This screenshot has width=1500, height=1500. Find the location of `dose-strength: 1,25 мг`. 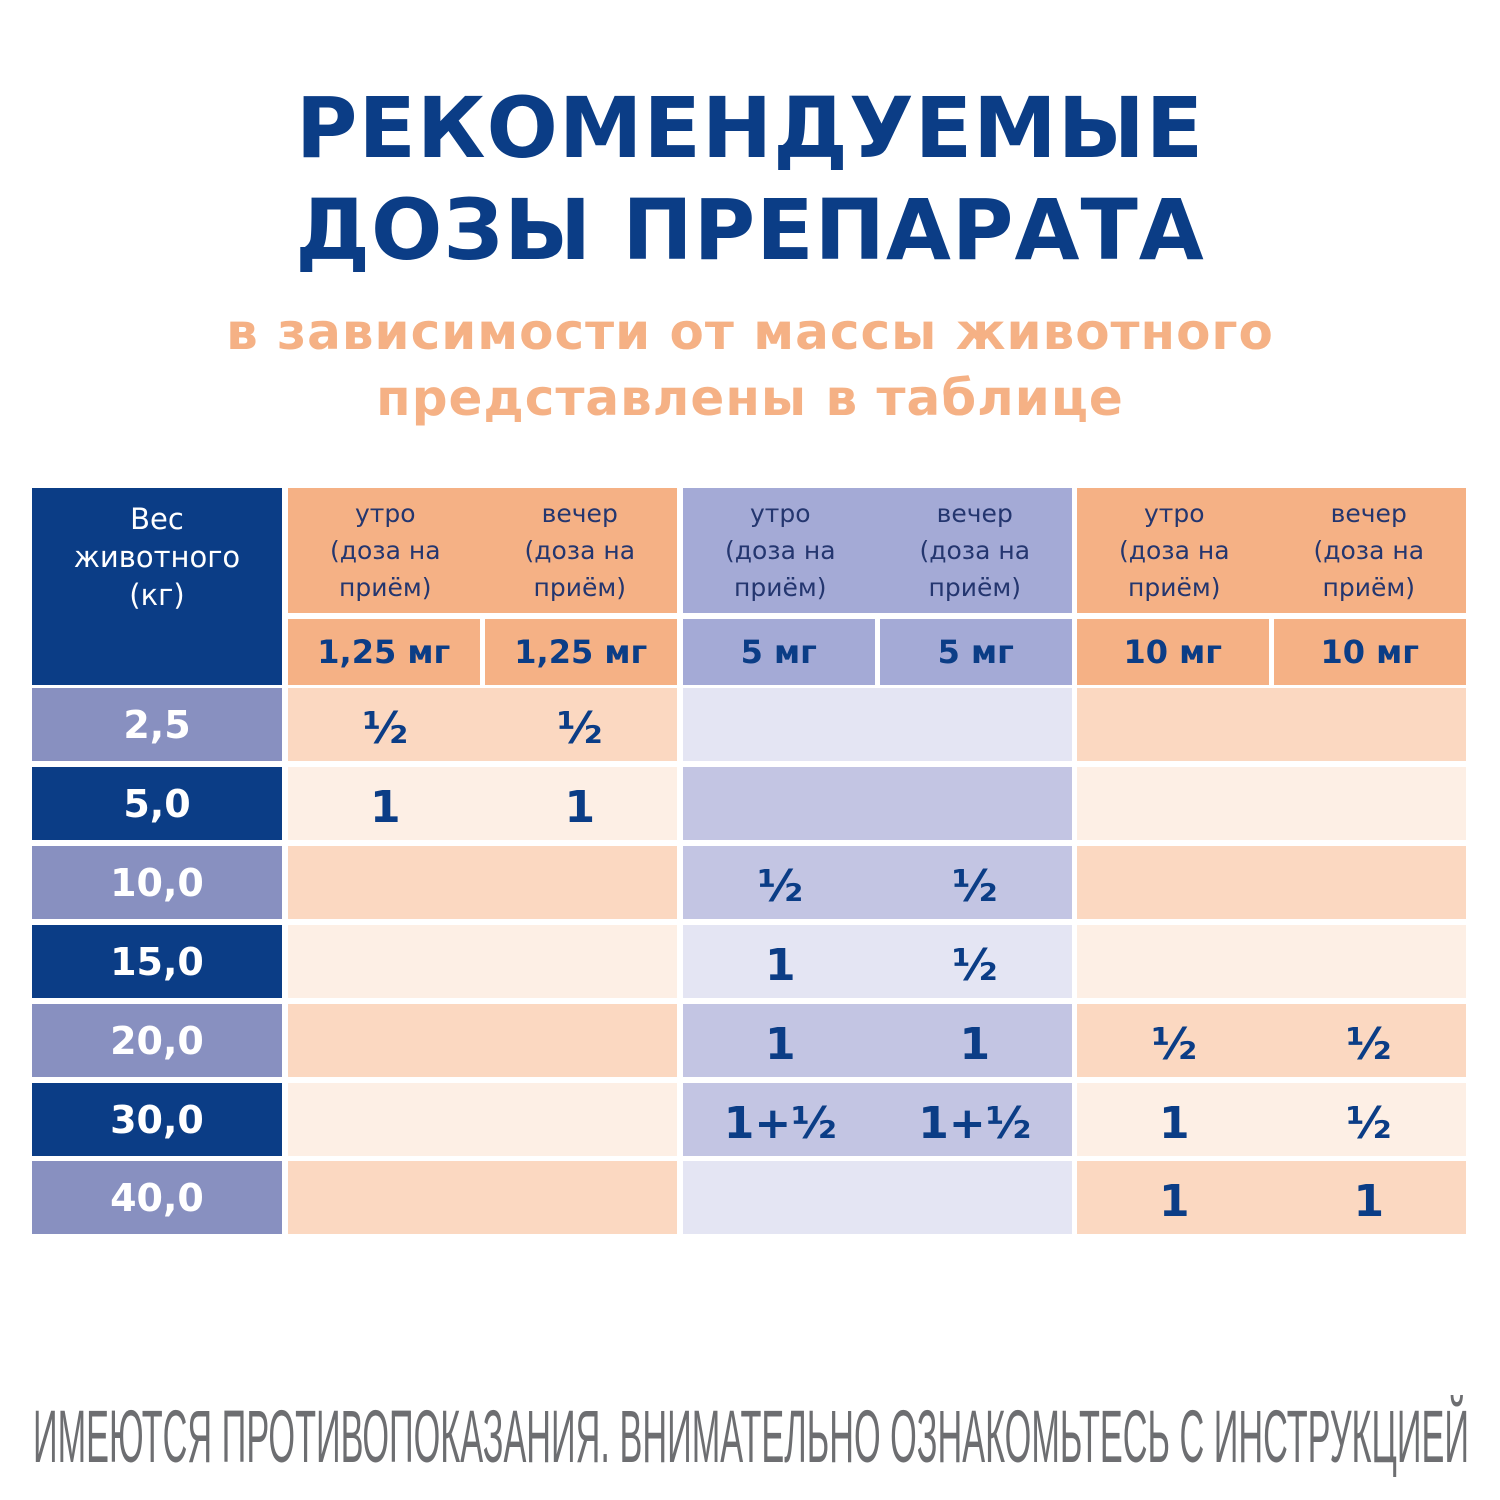

dose-strength: 1,25 мг is located at coordinates (384, 652).